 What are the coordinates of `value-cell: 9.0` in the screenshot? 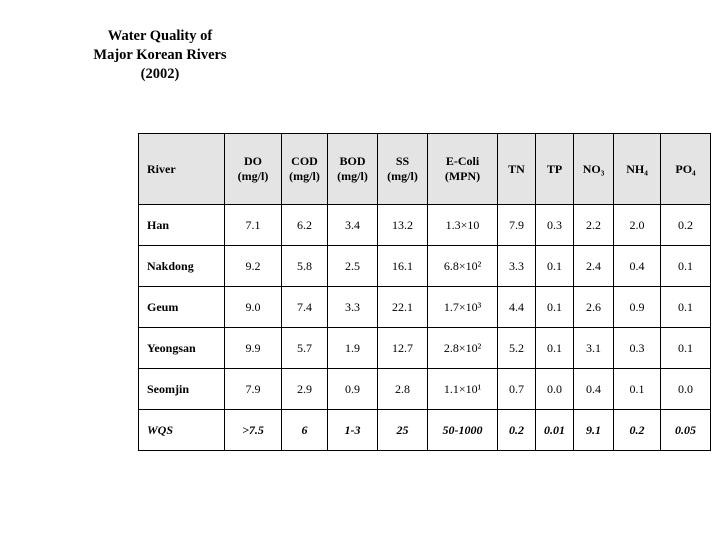 It's located at (253, 307).